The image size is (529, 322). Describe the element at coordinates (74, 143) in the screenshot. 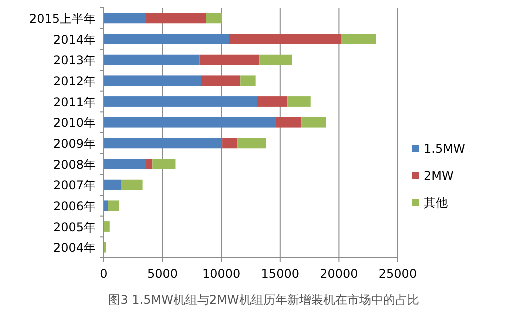

I see `y-tick-label: 2009年` at that location.